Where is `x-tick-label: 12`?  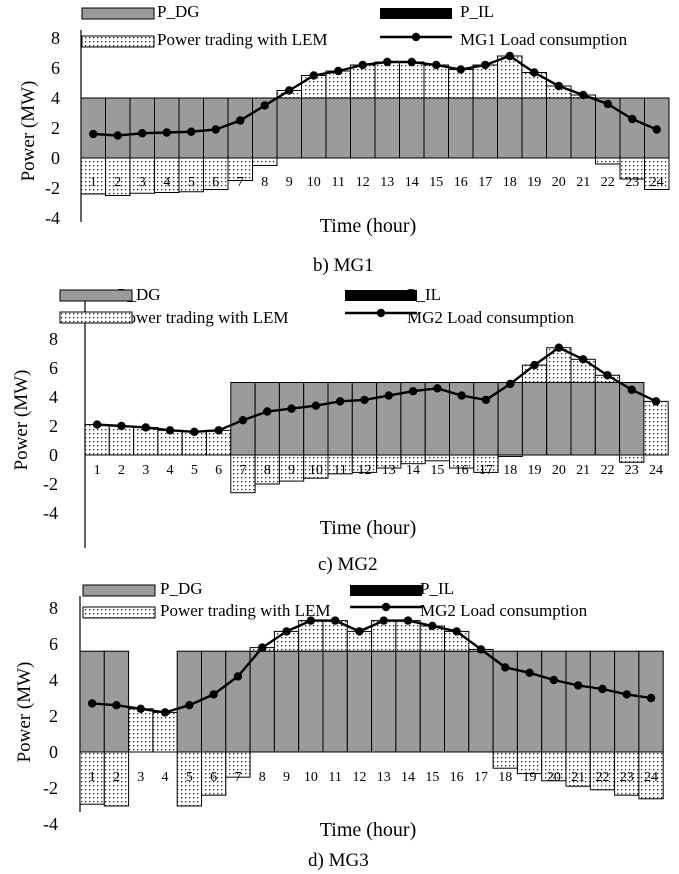
x-tick-label: 12 is located at coordinates (359, 777).